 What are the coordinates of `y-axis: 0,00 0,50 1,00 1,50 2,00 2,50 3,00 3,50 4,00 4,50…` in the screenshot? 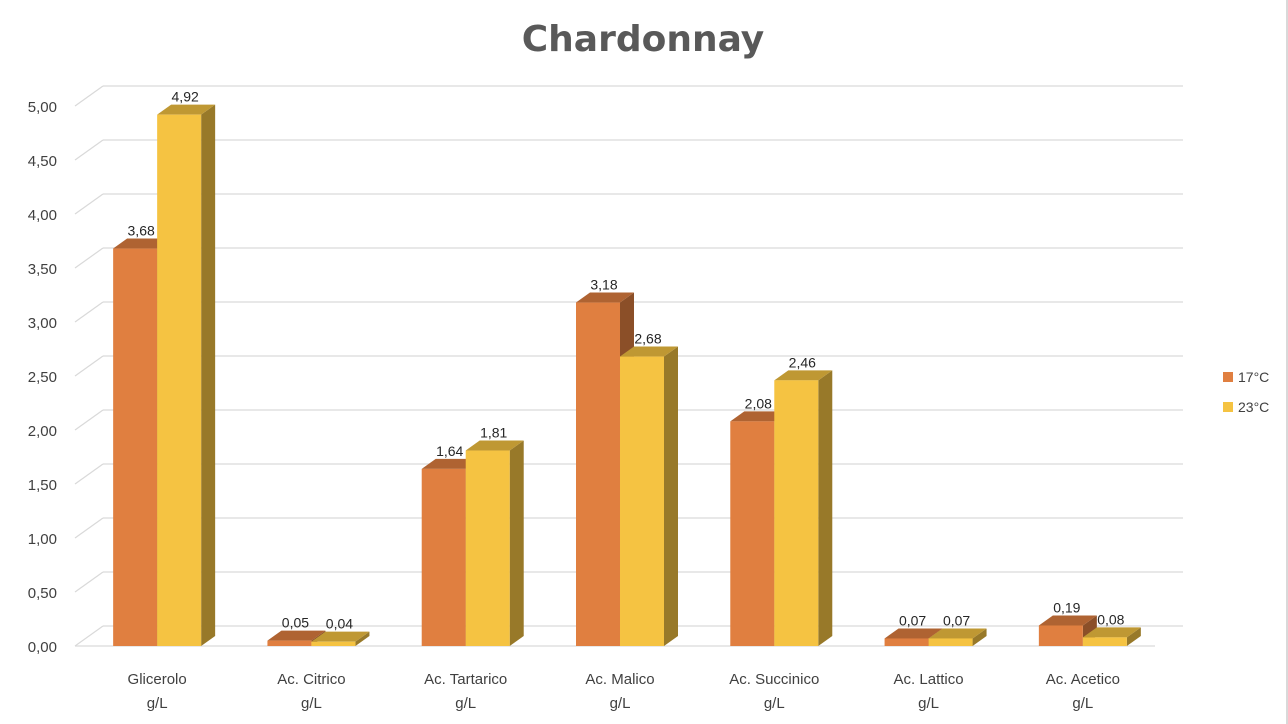 It's located at (42, 377).